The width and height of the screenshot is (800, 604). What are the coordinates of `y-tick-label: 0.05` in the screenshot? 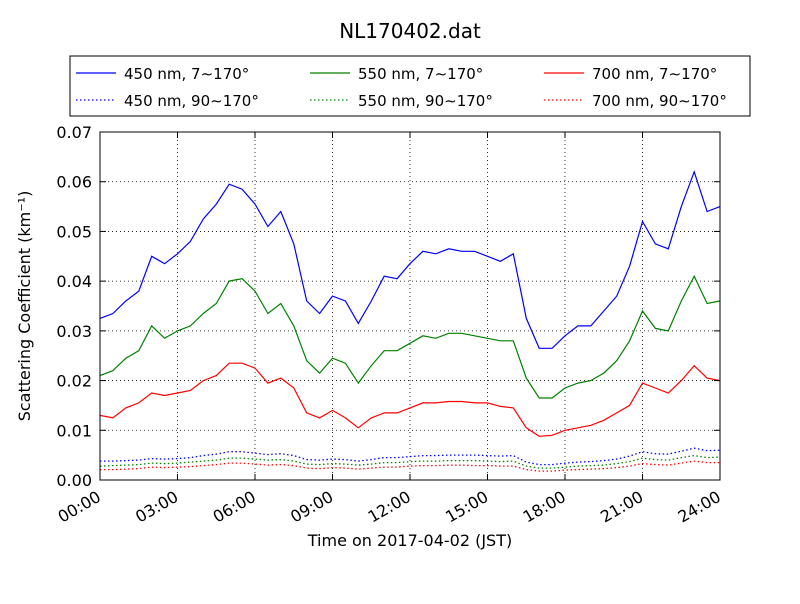 It's located at (74, 231).